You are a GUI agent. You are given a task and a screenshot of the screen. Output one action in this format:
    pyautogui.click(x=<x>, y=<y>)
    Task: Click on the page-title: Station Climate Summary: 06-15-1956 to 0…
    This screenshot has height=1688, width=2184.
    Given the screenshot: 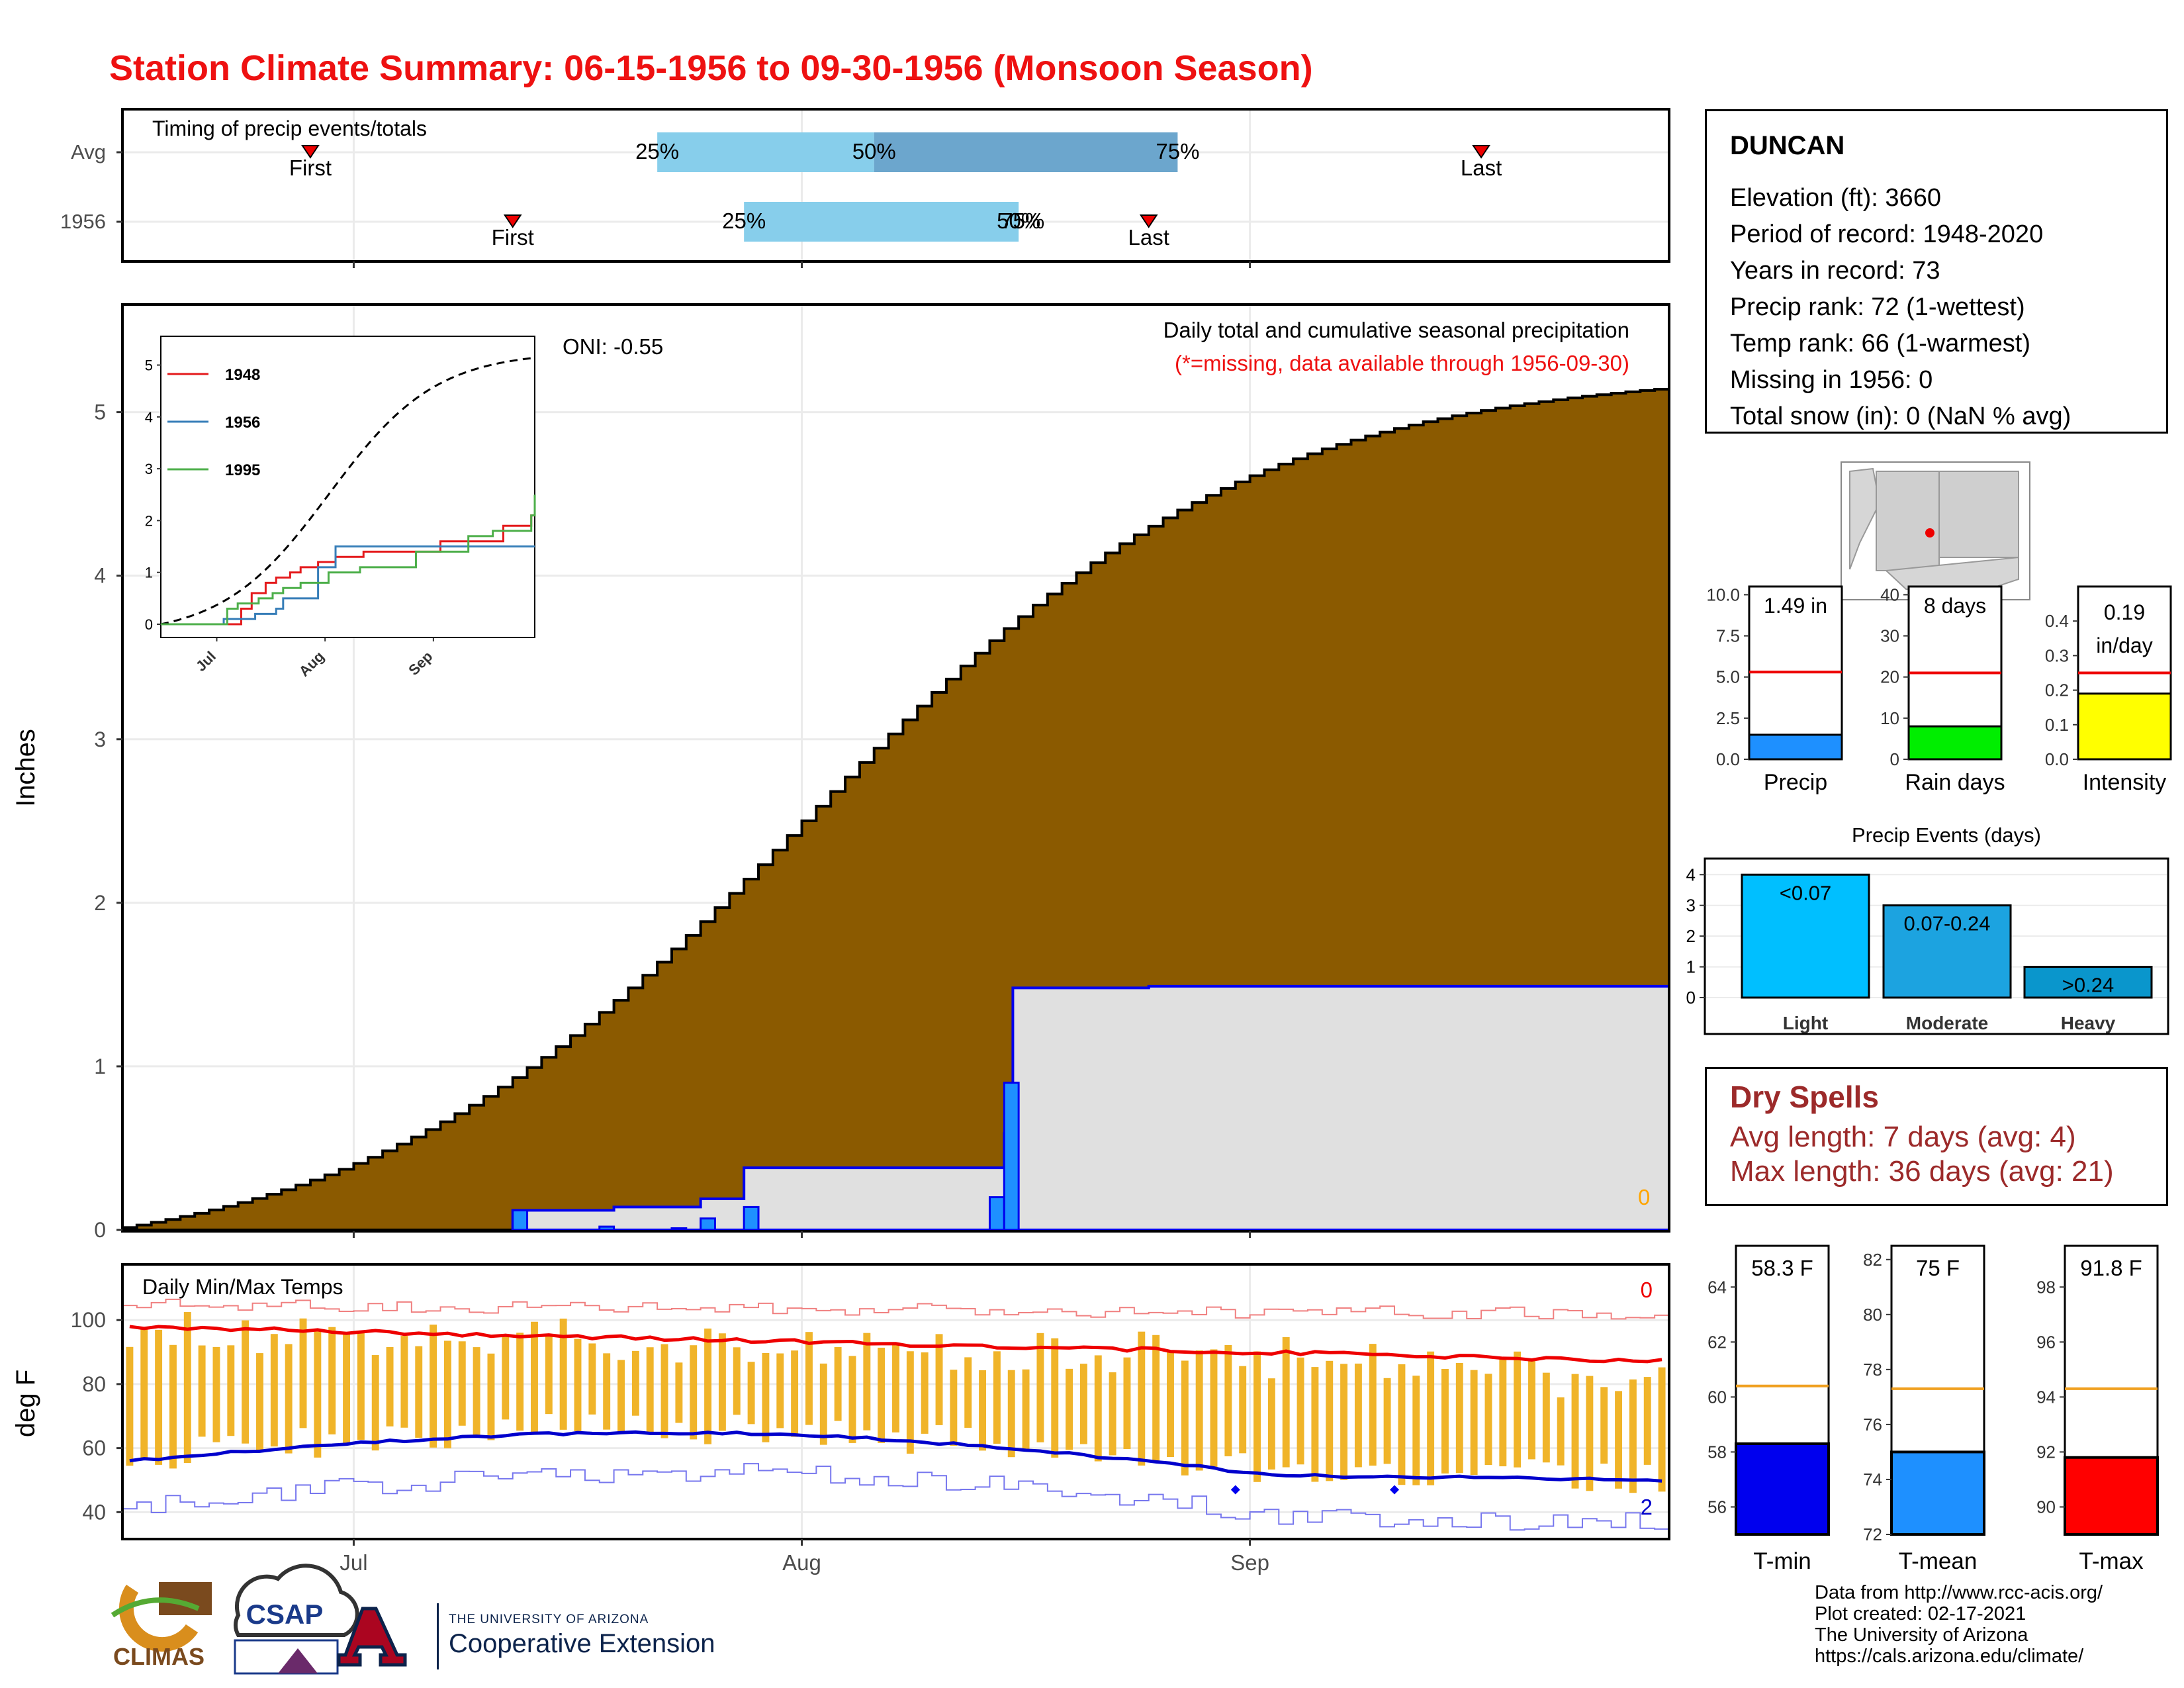 What is the action you would take?
    pyautogui.click(x=711, y=68)
    